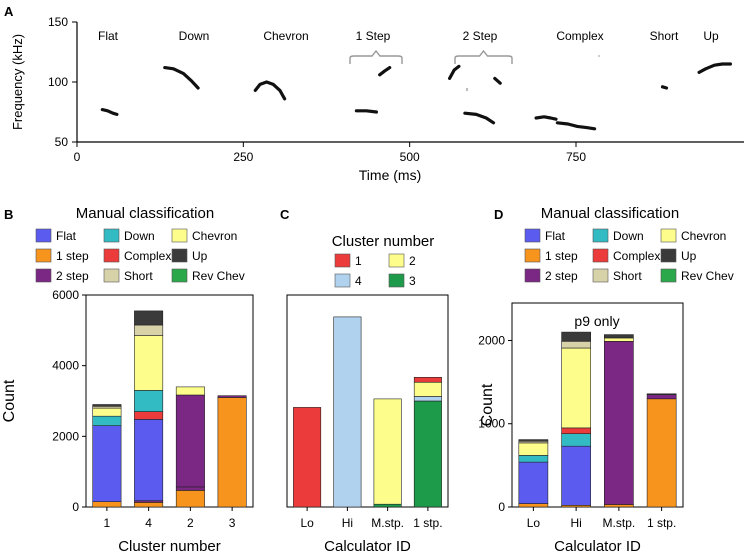  Describe the element at coordinates (668, 255) in the screenshot. I see `legend-d-swatch-up` at that location.